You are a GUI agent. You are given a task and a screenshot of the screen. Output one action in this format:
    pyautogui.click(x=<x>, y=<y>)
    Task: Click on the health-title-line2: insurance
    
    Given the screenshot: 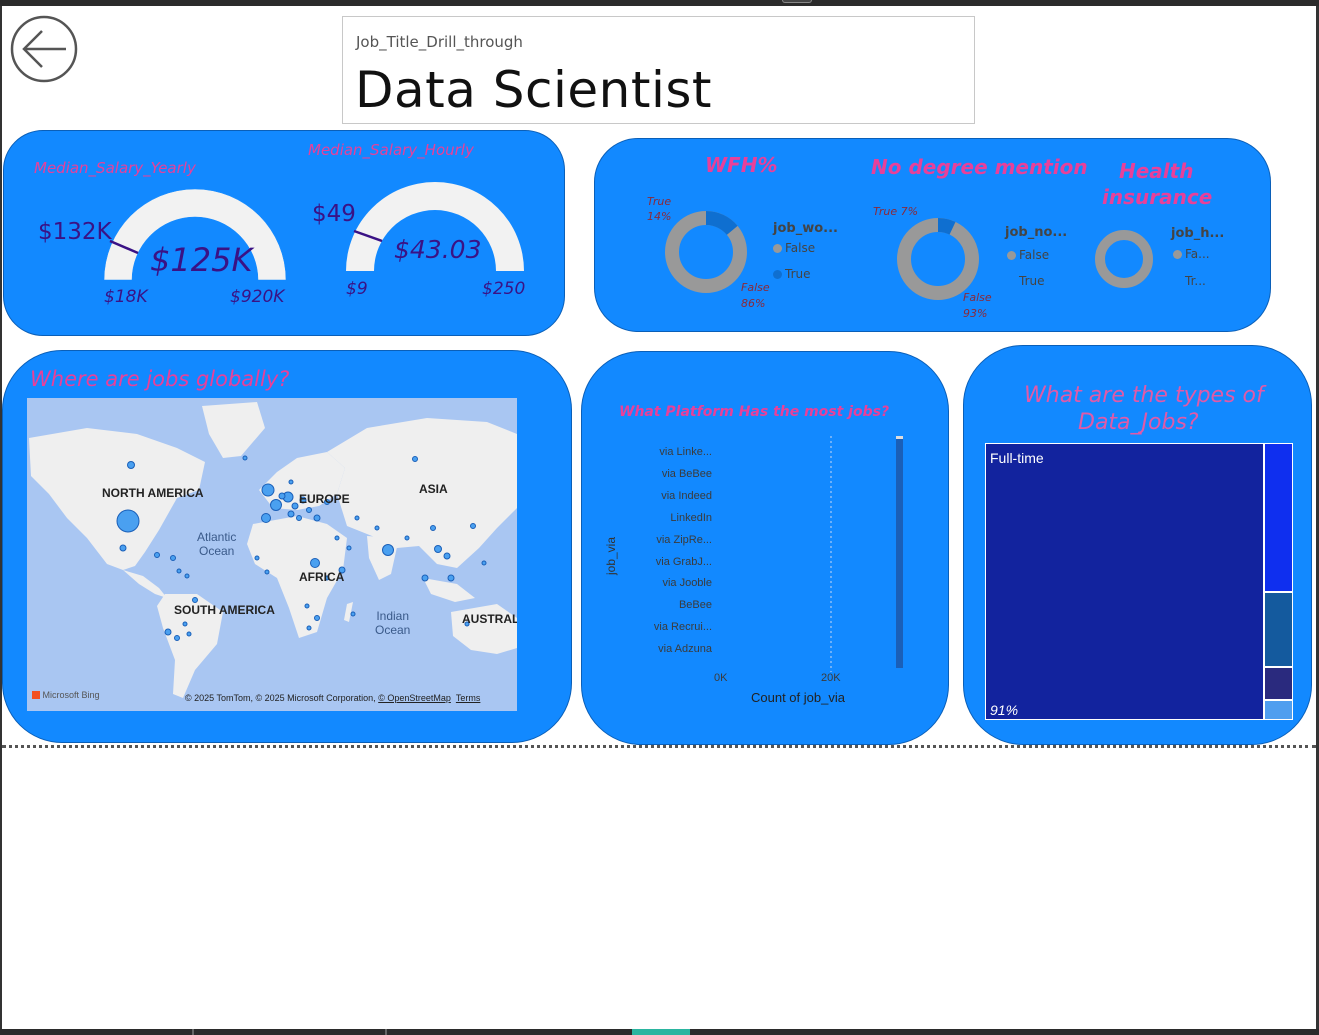 What is the action you would take?
    pyautogui.click(x=1157, y=197)
    